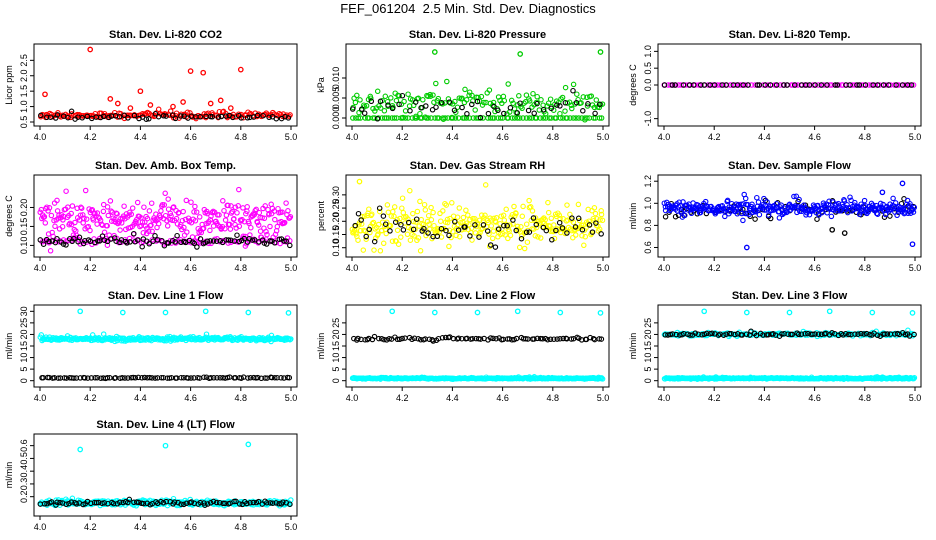 The width and height of the screenshot is (936, 540). I want to click on series-foreground, so click(478, 227).